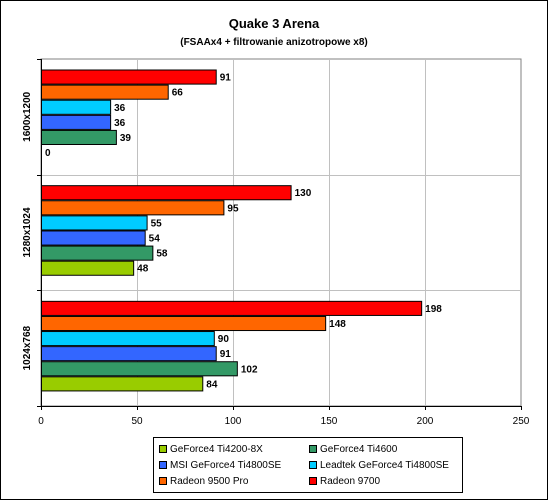  What do you see at coordinates (209, 481) in the screenshot?
I see `legend-label: Radeon 9500 Pro` at bounding box center [209, 481].